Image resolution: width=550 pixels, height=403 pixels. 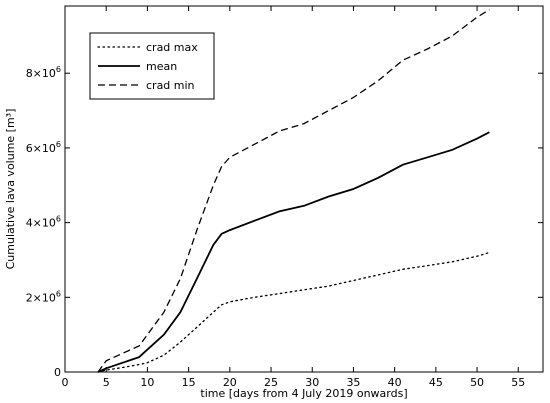 I want to click on y-tick-label: 2×10⁶, so click(x=43, y=296).